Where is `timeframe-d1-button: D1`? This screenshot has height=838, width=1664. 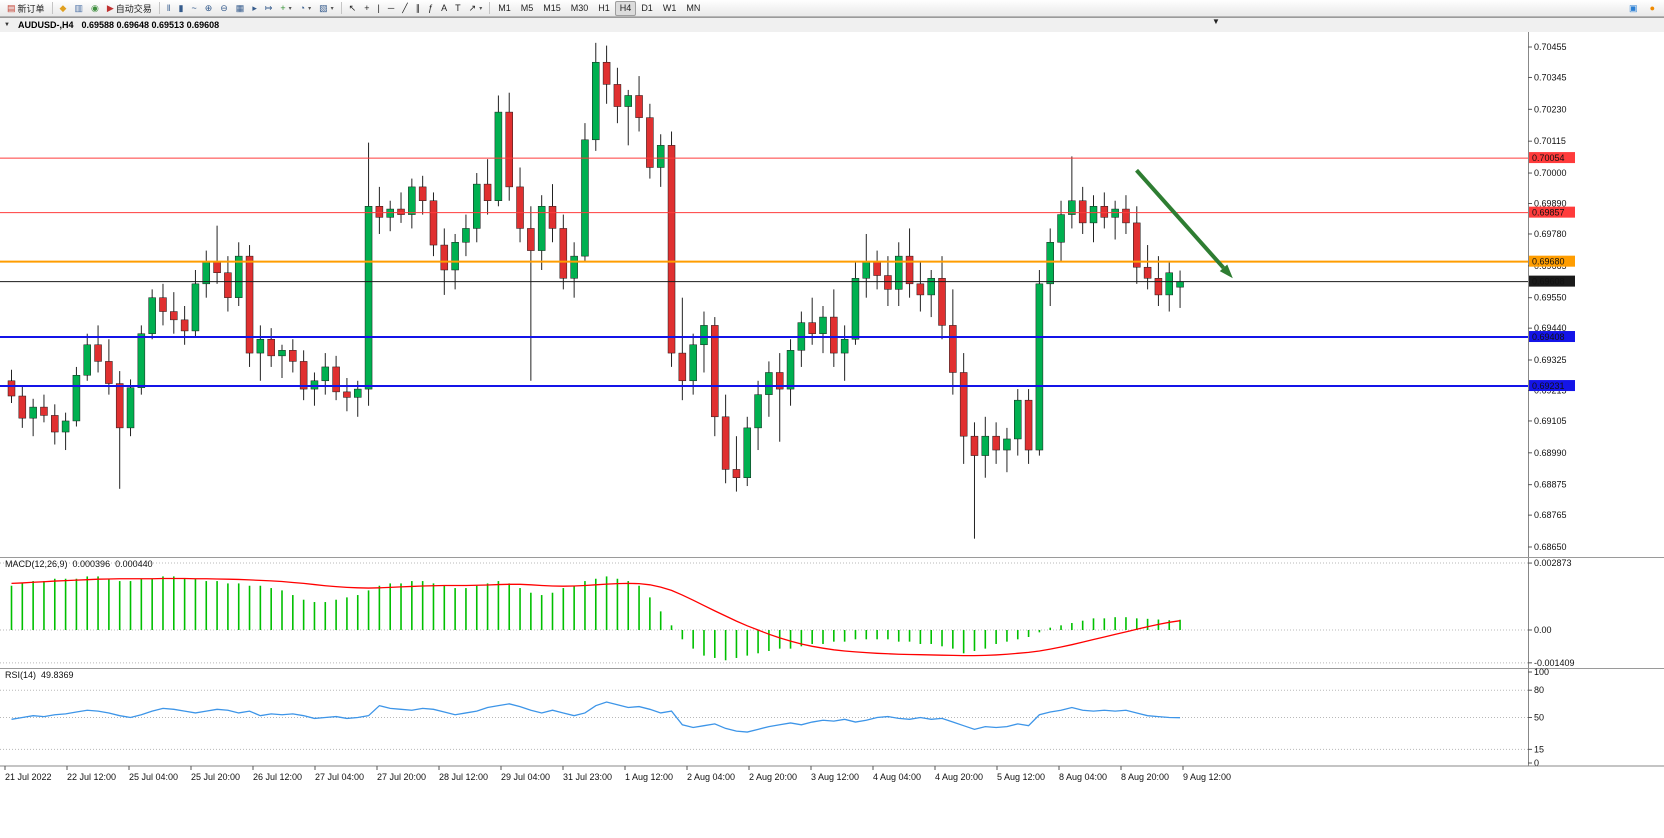
timeframe-d1-button: D1 is located at coordinates (647, 8).